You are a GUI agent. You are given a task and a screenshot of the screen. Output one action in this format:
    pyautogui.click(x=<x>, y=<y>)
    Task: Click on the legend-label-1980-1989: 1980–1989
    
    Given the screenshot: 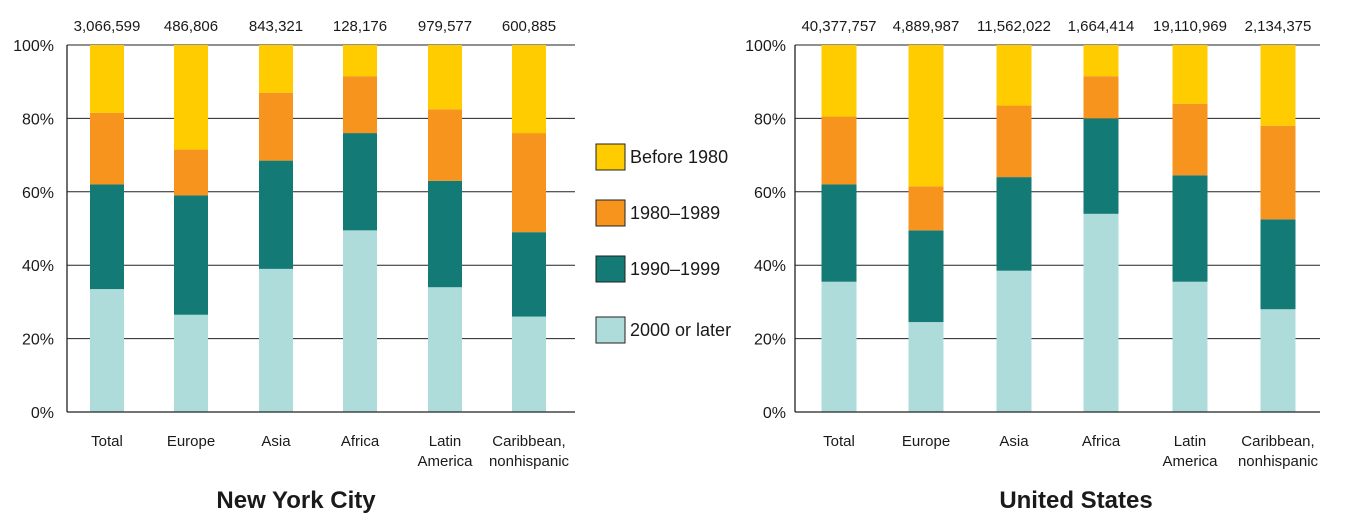 What is the action you would take?
    pyautogui.click(x=675, y=213)
    